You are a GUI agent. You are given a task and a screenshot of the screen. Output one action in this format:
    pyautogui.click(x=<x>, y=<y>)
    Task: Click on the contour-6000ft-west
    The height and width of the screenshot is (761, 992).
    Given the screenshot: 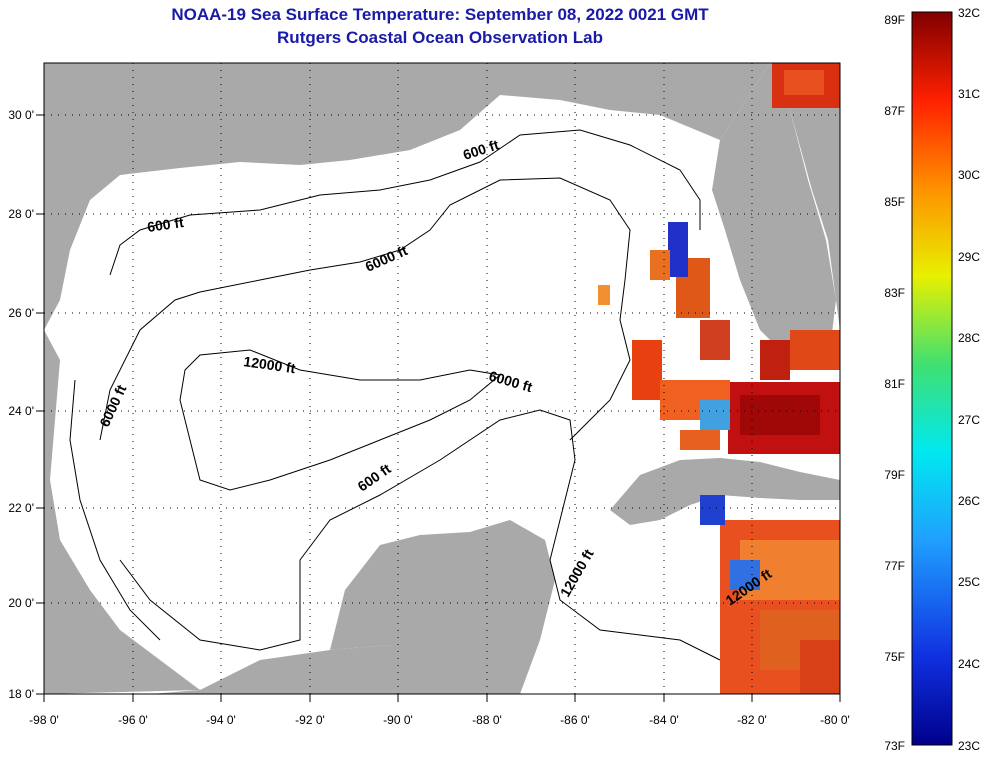 What is the action you would take?
    pyautogui.click(x=115, y=510)
    